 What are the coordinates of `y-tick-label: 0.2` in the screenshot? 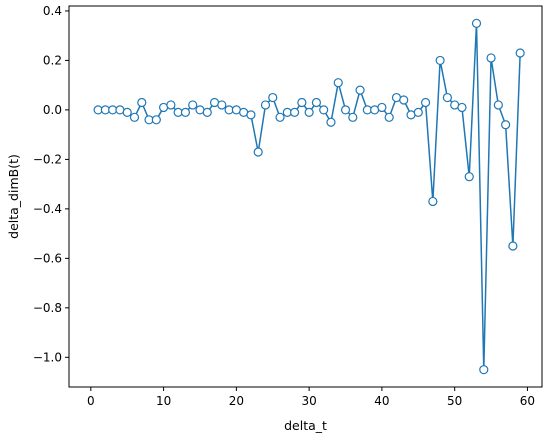 It's located at (52, 60).